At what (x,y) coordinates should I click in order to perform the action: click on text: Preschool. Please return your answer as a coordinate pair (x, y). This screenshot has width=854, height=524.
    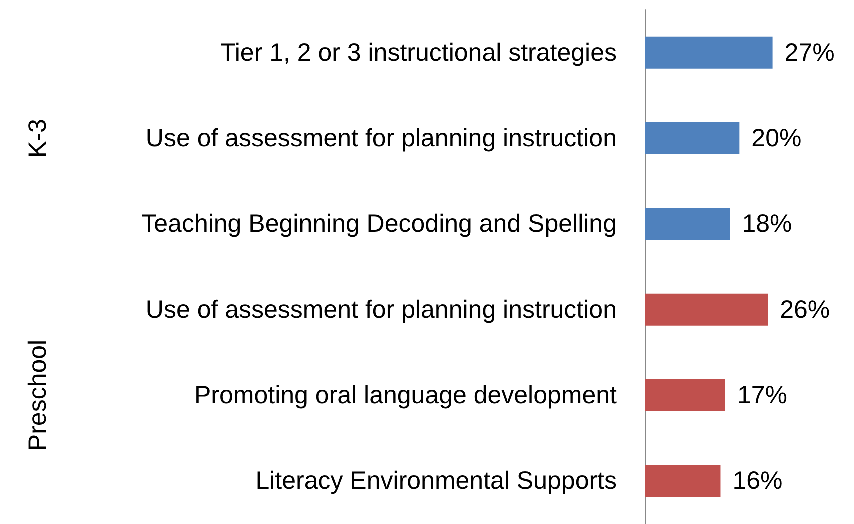
    Looking at the image, I should click on (38, 396).